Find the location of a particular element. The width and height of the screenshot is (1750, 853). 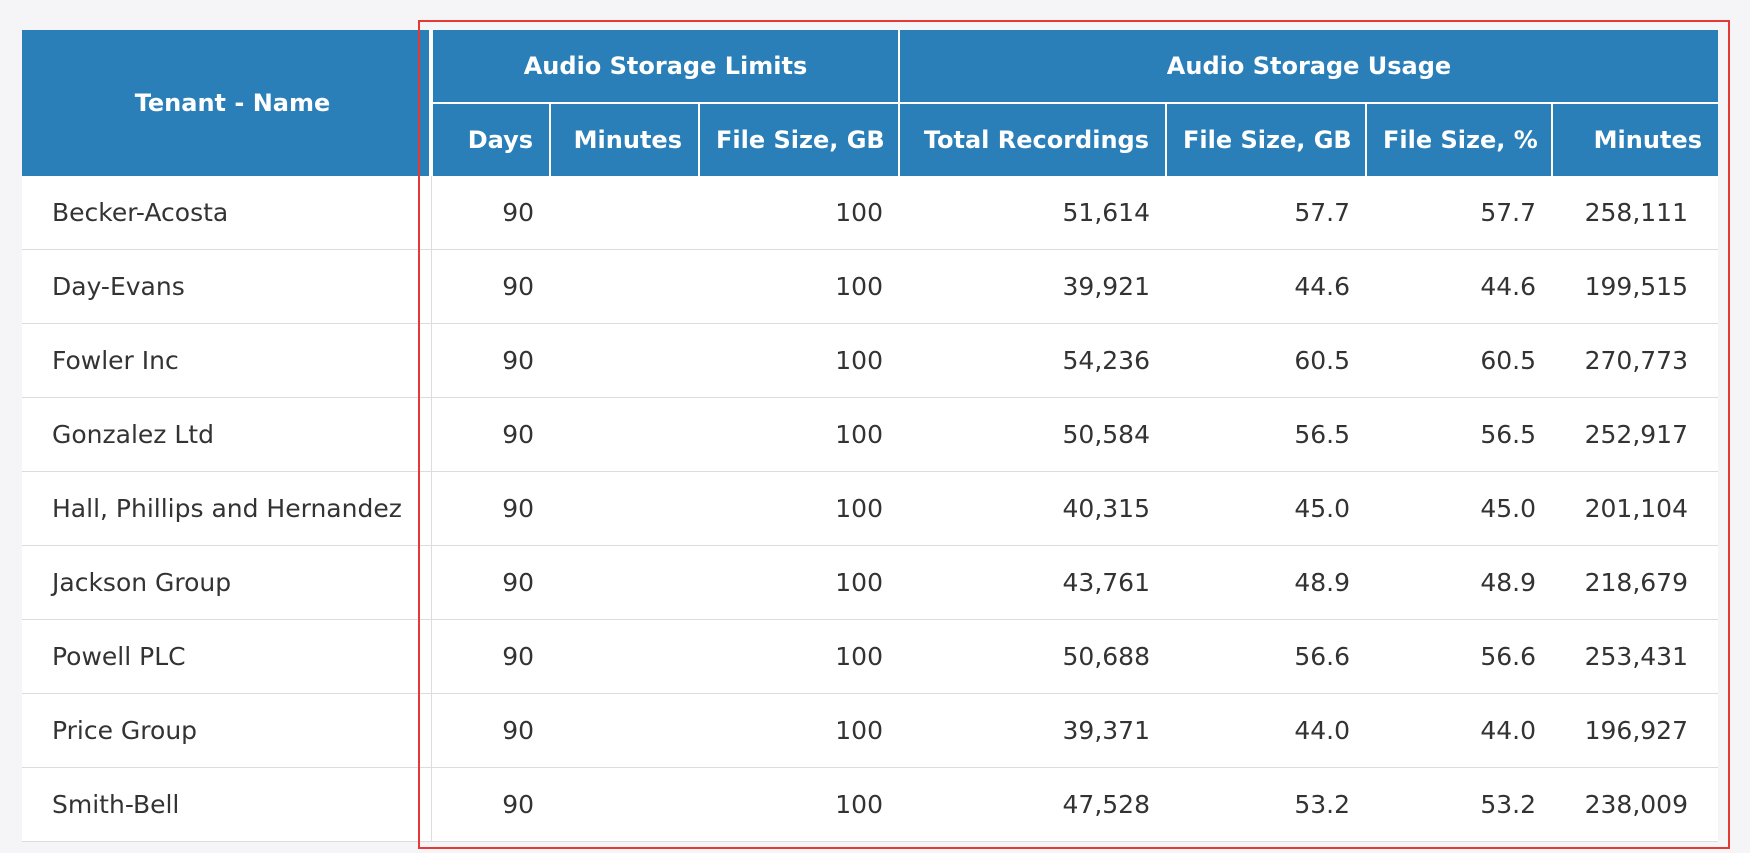

cell-minutes-usage: 196,927 is located at coordinates (1635, 730).